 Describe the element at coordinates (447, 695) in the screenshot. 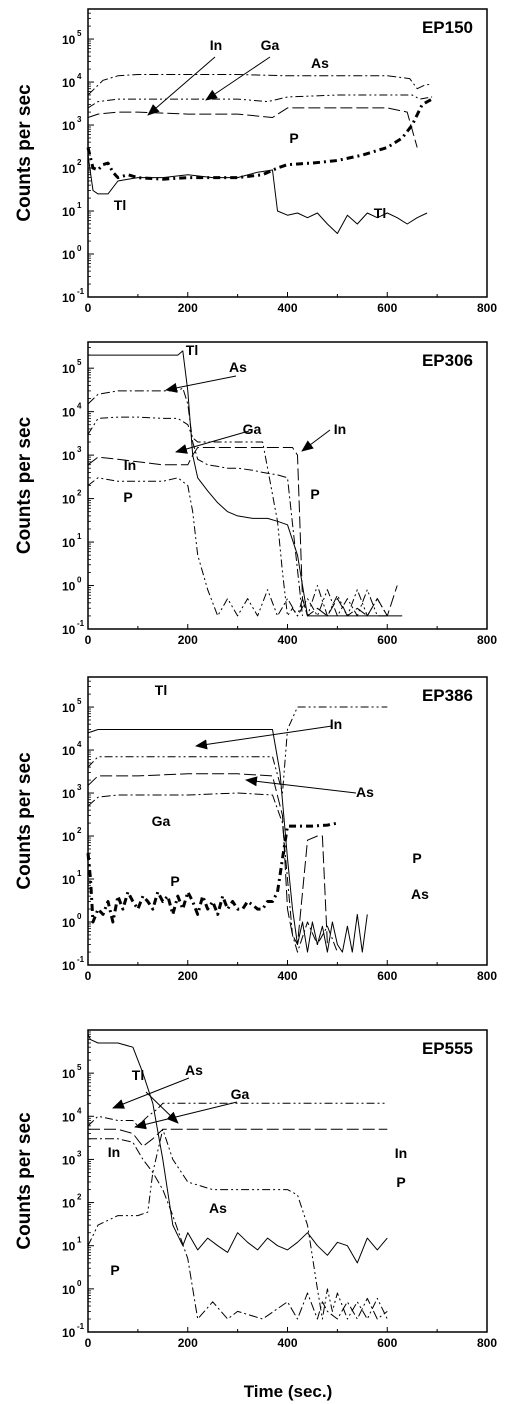

I see `panel-title: EP386` at that location.